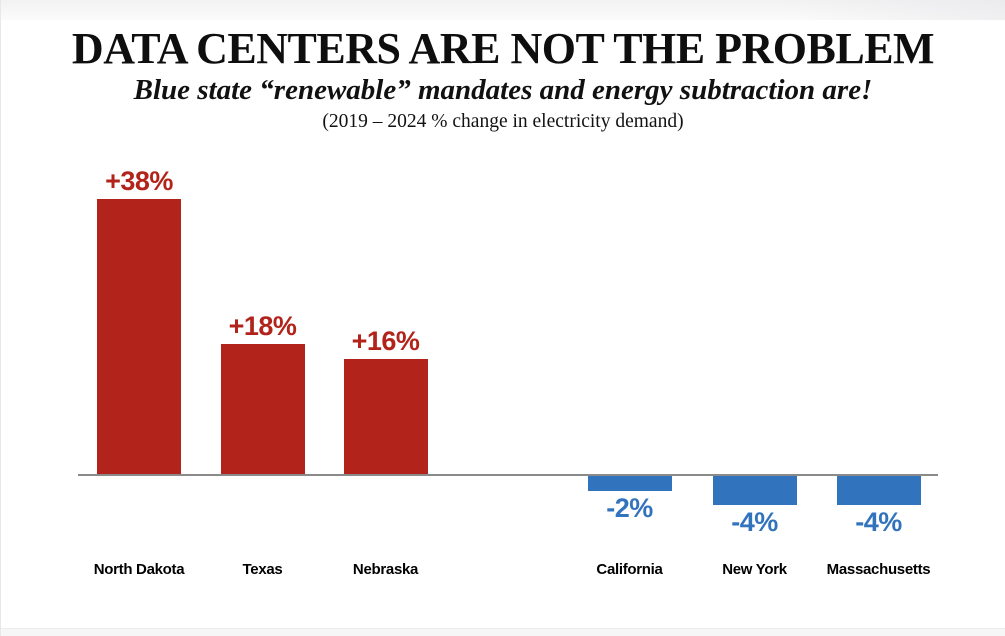  What do you see at coordinates (503, 632) in the screenshot?
I see `bottom-edge-band` at bounding box center [503, 632].